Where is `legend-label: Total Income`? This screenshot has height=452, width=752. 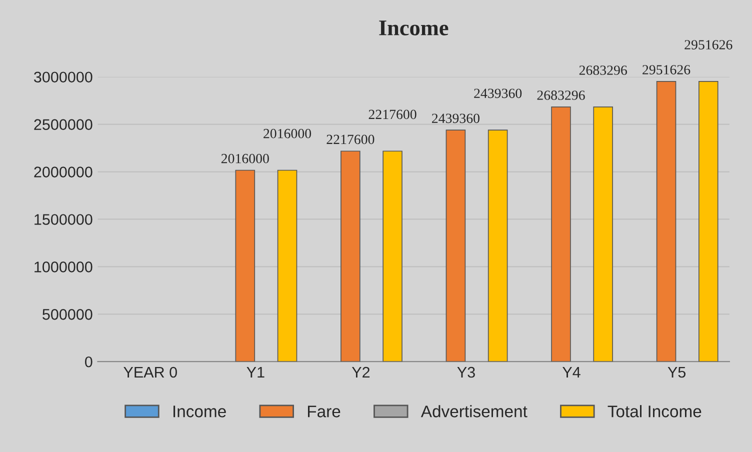 legend-label: Total Income is located at coordinates (655, 411).